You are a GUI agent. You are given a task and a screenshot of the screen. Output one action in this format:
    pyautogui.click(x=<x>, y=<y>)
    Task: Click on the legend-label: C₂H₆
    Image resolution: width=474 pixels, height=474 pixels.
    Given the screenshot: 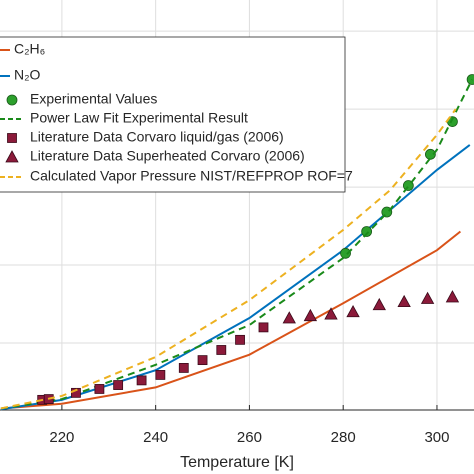 What is the action you would take?
    pyautogui.click(x=29, y=49)
    